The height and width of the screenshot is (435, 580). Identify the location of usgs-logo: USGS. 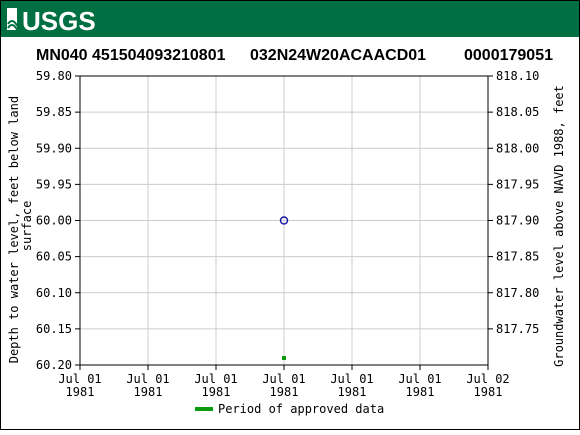
(51, 21).